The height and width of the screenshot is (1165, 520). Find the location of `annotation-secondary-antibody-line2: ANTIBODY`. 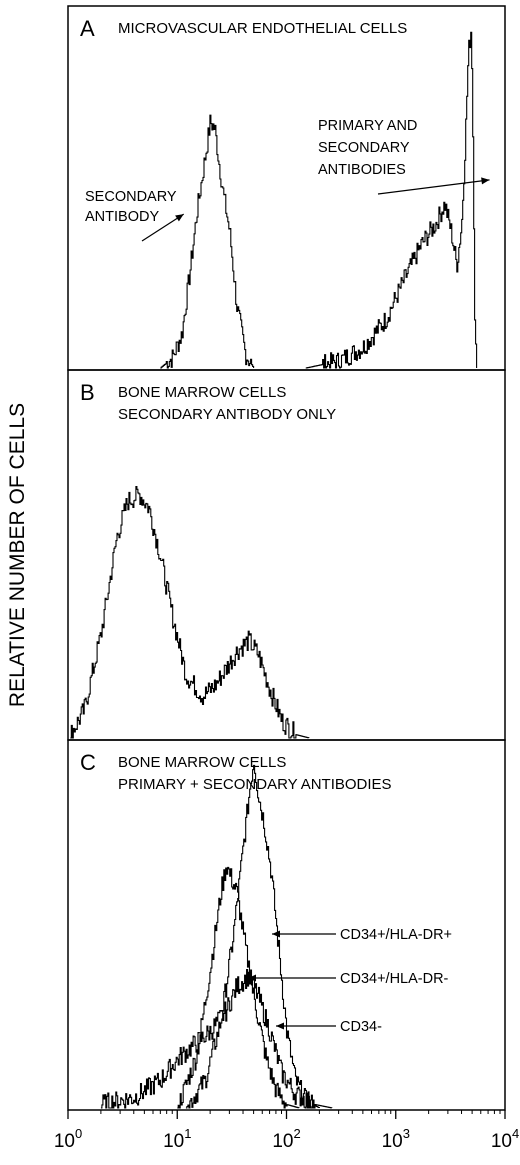

annotation-secondary-antibody-line2: ANTIBODY is located at coordinates (122, 217).